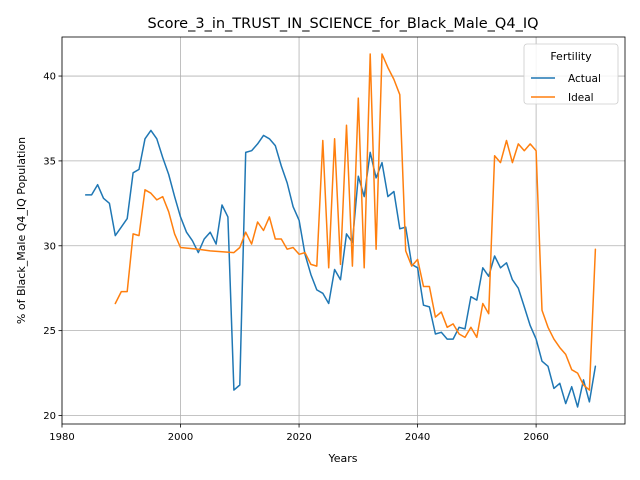 The height and width of the screenshot is (480, 640). What do you see at coordinates (49, 246) in the screenshot?
I see `y-tick-label: 30` at bounding box center [49, 246].